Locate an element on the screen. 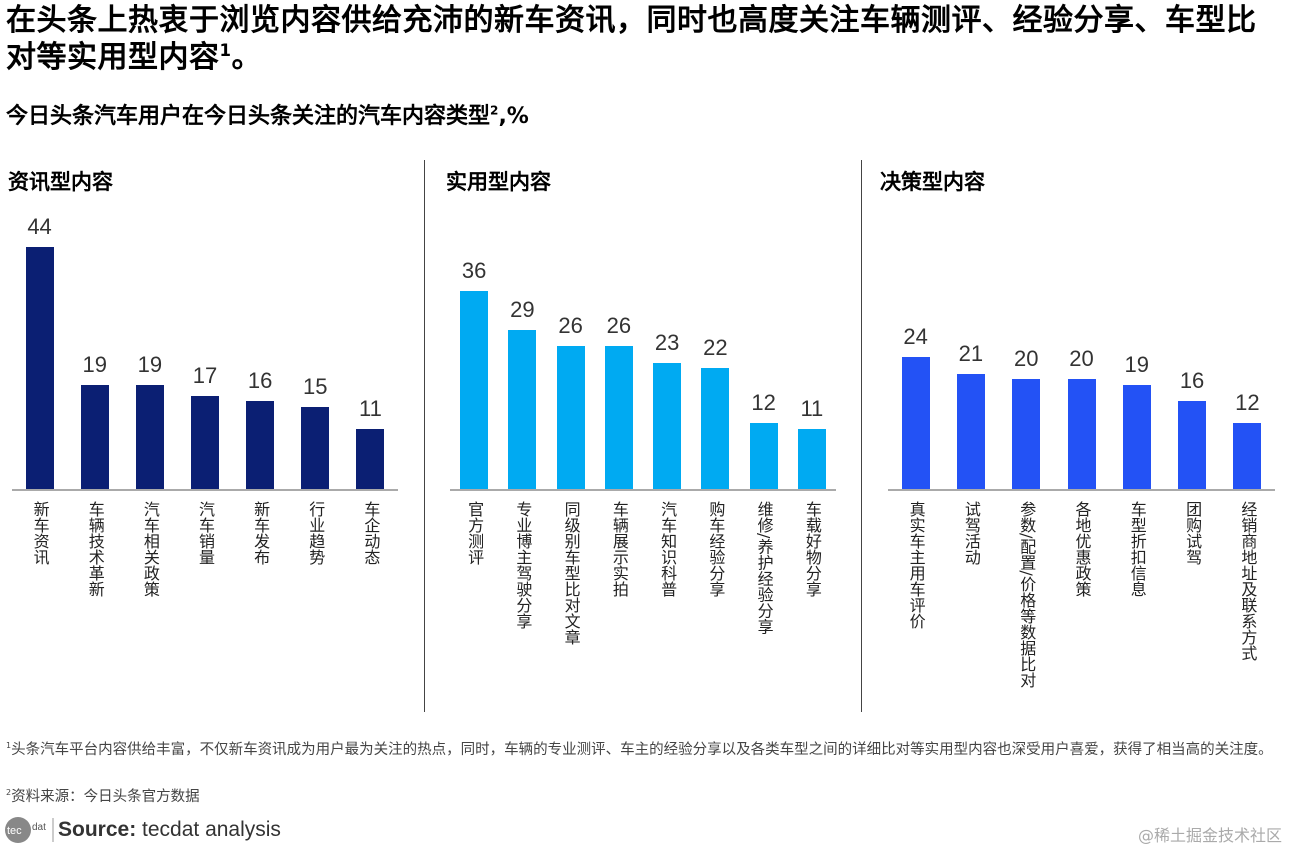  category-label: 专业博主驾驶分享 is located at coordinates (523, 565).